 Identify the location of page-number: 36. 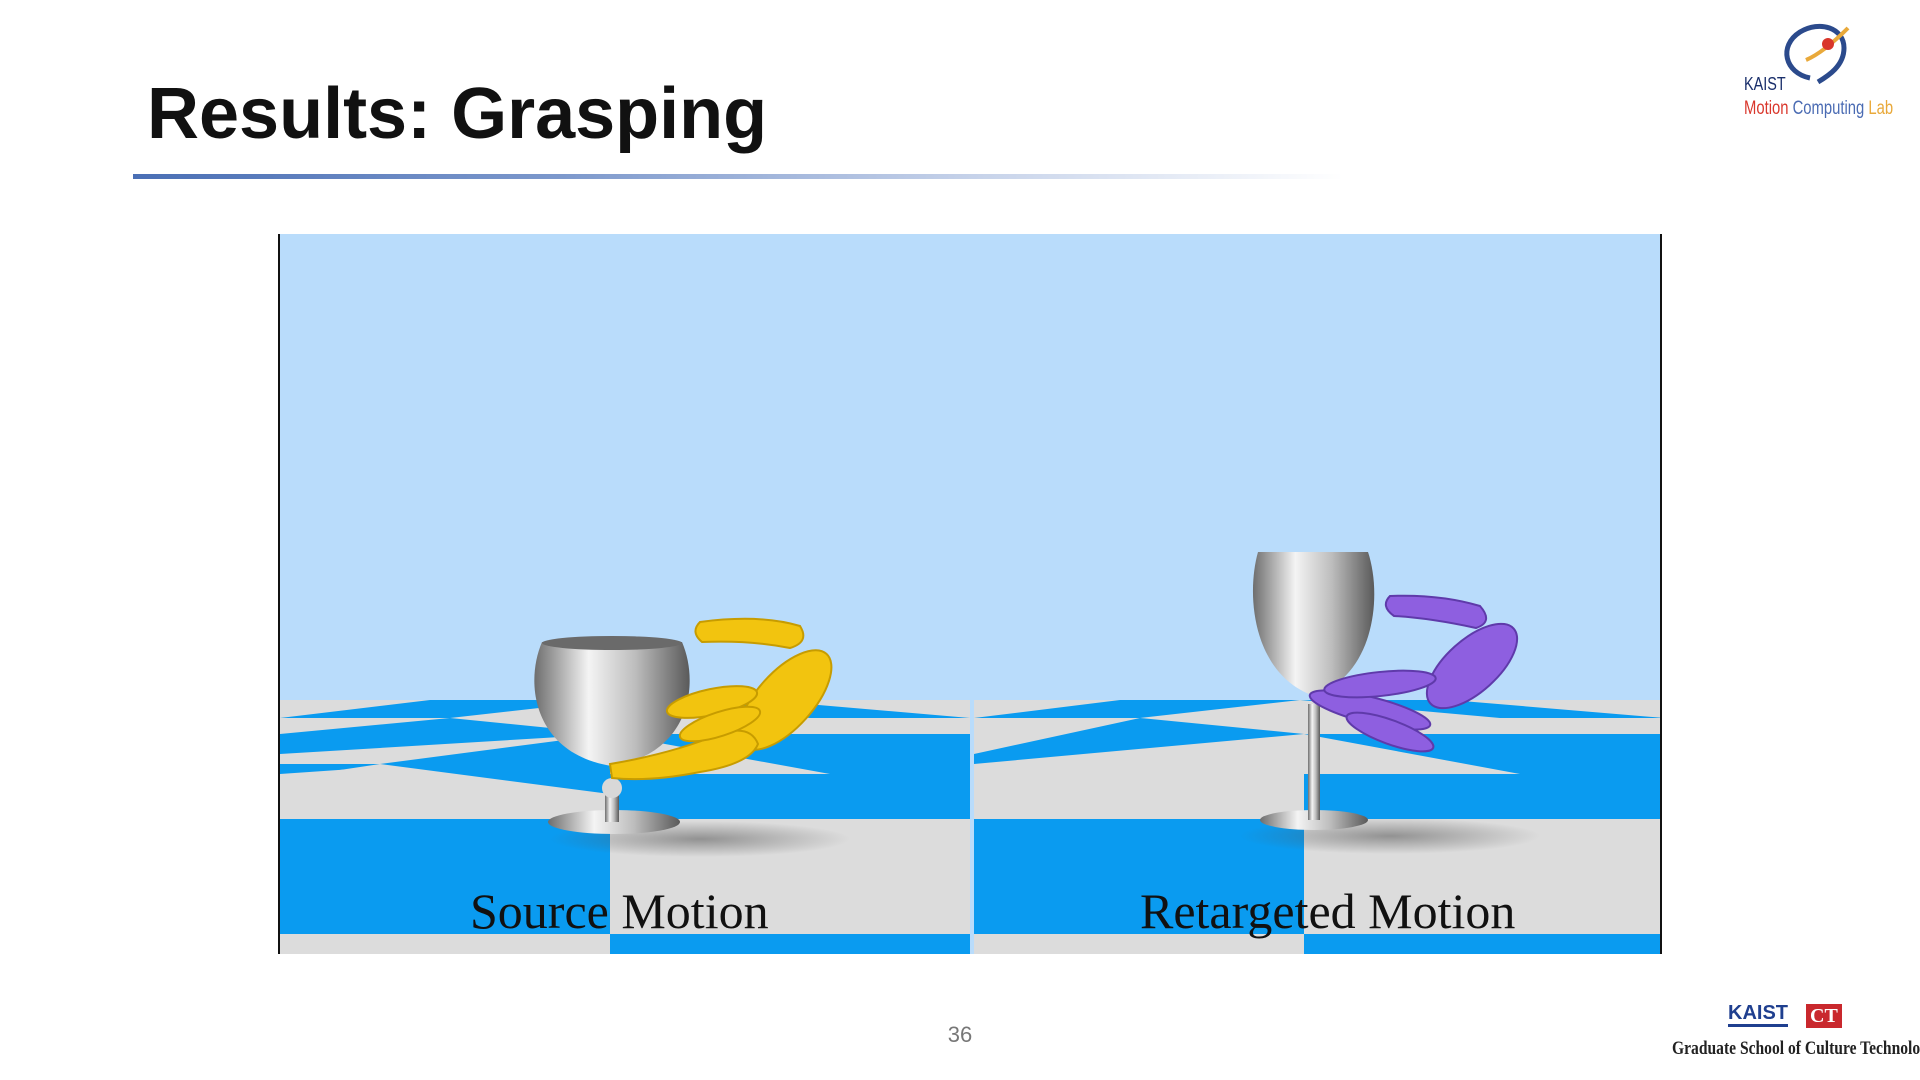
(960, 1034).